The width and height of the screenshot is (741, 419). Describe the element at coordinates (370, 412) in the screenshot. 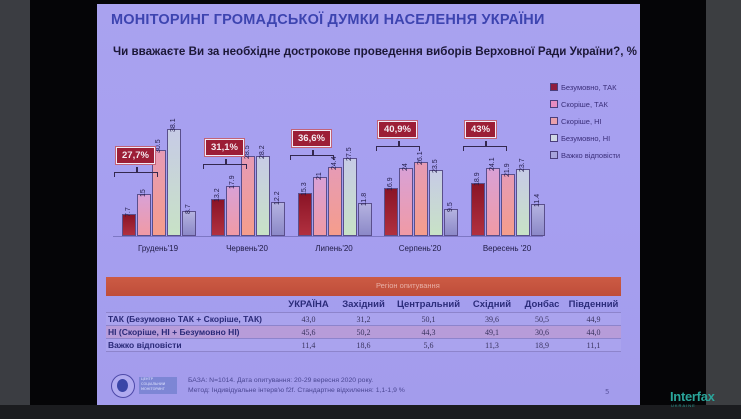

I see `bottom-strip` at that location.